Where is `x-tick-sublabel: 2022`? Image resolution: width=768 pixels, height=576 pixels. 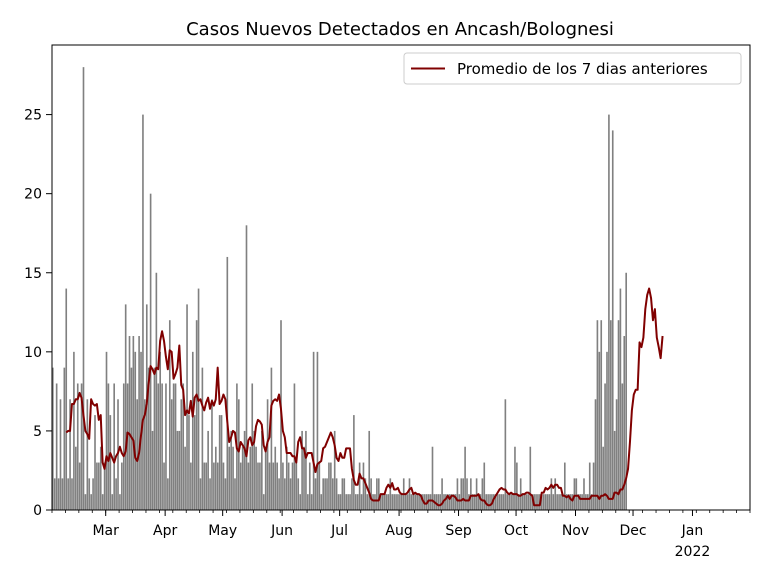 x-tick-sublabel: 2022 is located at coordinates (693, 552).